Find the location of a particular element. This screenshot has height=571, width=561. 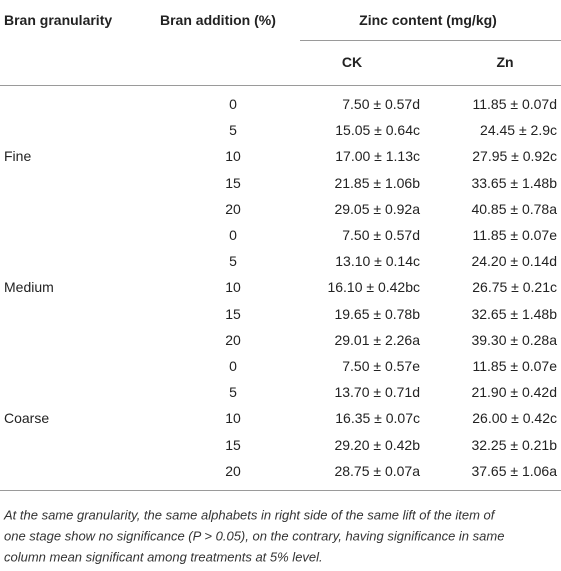

header-zinc: Zinc content (mg/kg) is located at coordinates (428, 20).